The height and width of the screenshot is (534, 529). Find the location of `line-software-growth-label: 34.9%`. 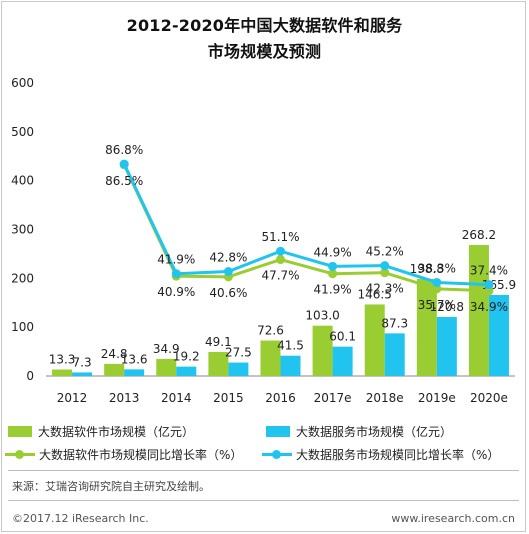

line-software-growth-label: 34.9% is located at coordinates (489, 307).